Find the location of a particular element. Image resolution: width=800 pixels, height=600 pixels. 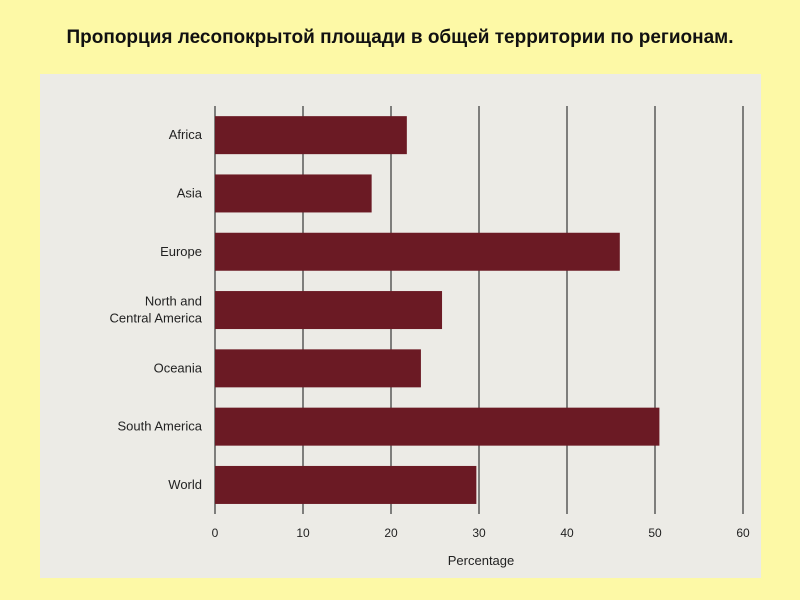

category-label: North and Central America is located at coordinates (156, 310).